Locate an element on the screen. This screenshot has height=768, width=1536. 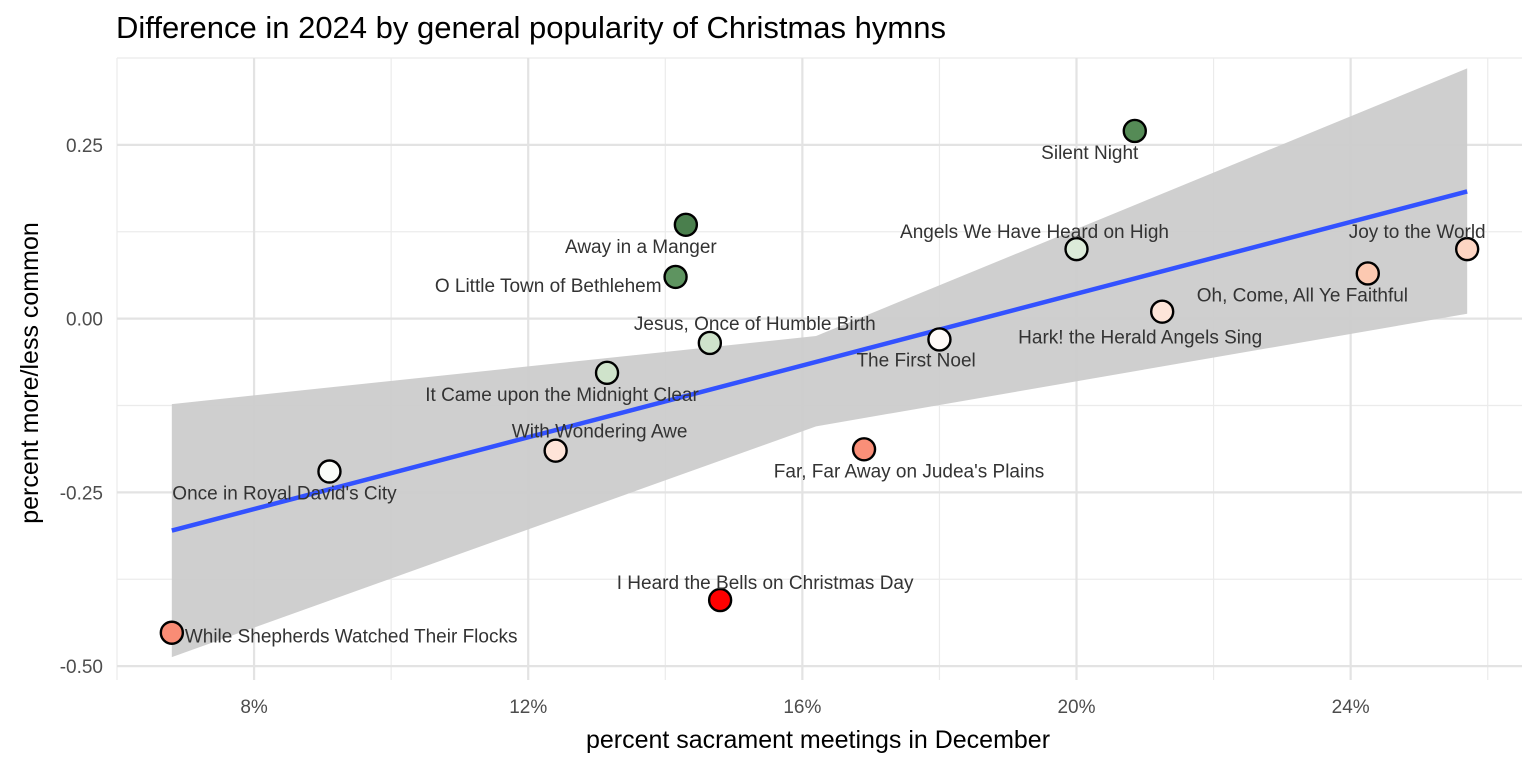
point-label: Joy to the World is located at coordinates (1417, 232).